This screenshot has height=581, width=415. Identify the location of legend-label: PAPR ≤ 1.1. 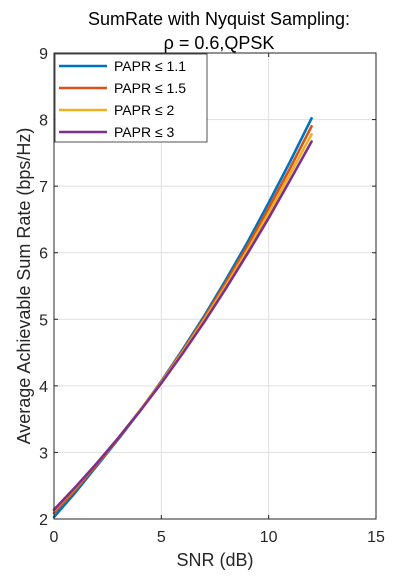
(150, 66).